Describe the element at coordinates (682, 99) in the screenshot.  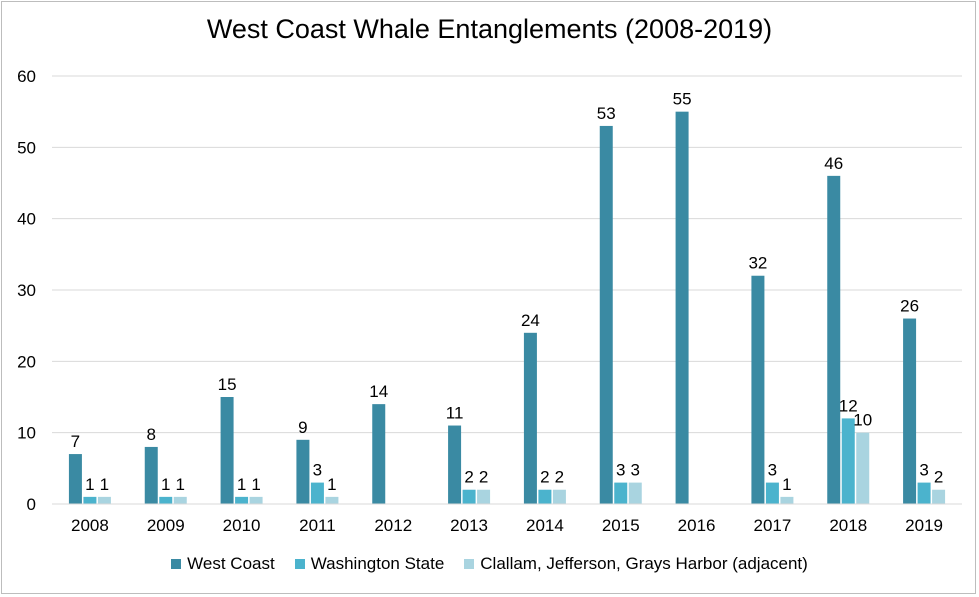
I see `data-label: 55` at that location.